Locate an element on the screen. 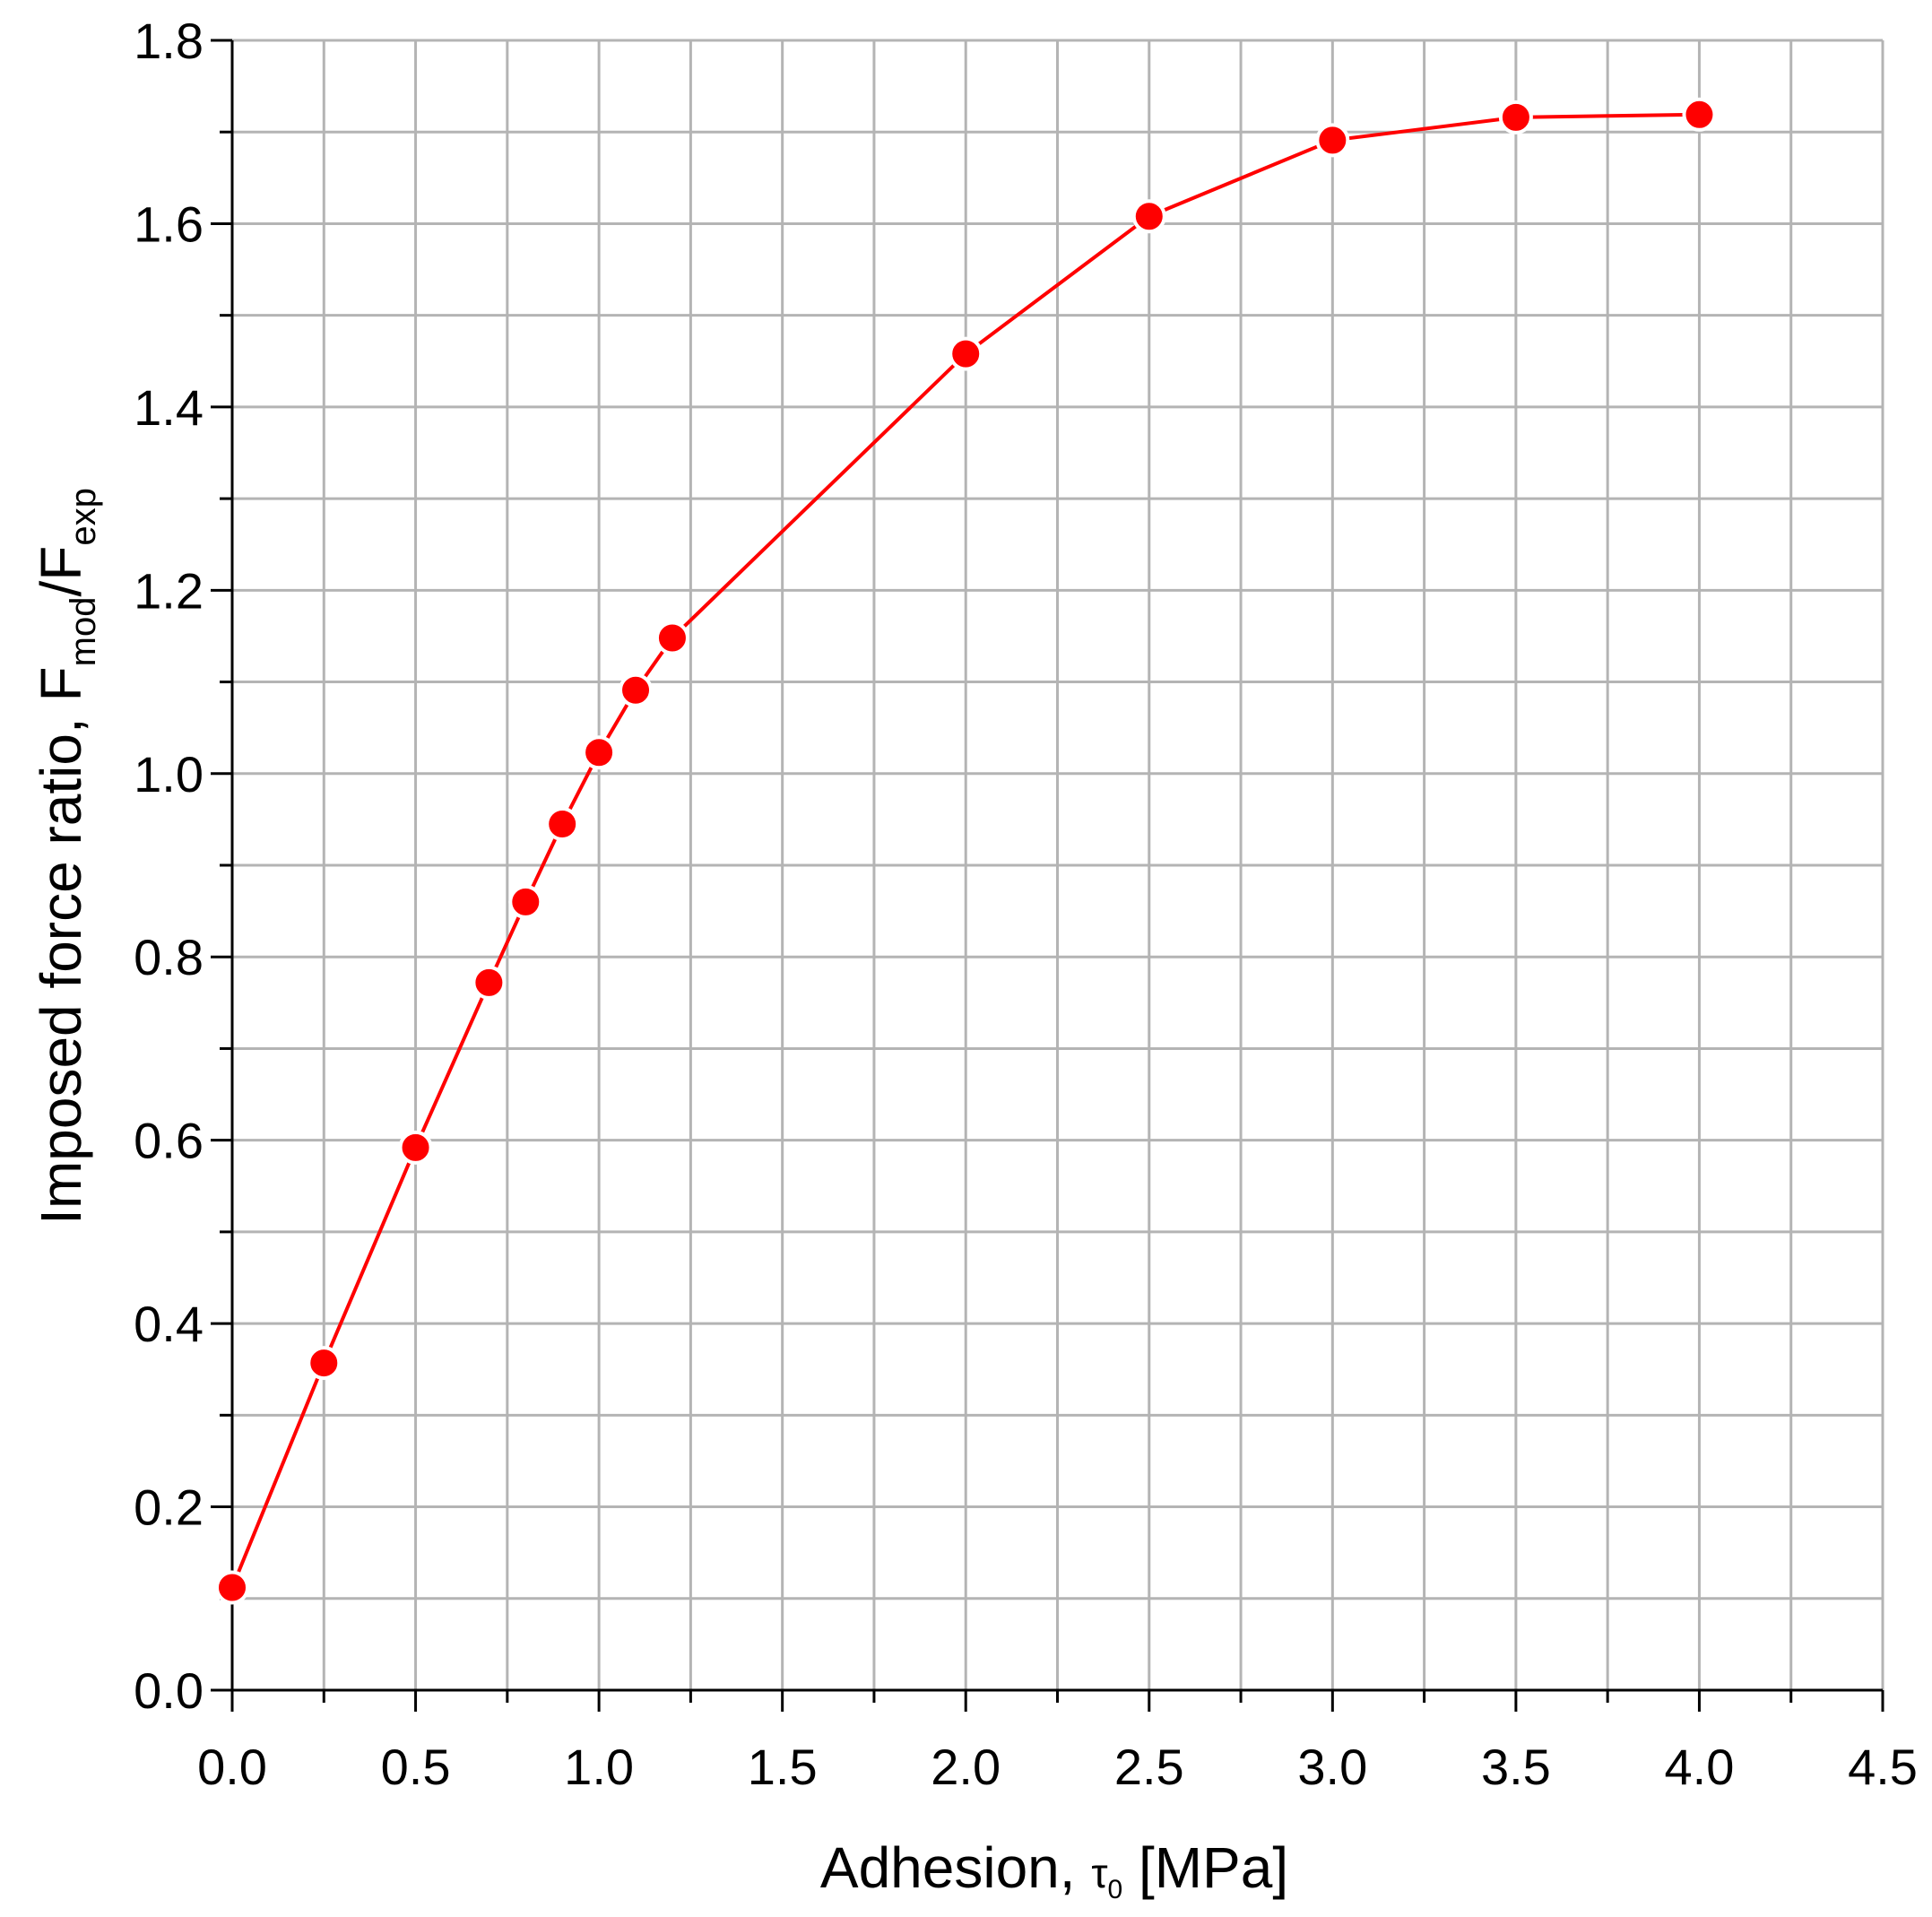 This screenshot has width=1932, height=1917. y-tick-label: 1.4 is located at coordinates (169, 407).